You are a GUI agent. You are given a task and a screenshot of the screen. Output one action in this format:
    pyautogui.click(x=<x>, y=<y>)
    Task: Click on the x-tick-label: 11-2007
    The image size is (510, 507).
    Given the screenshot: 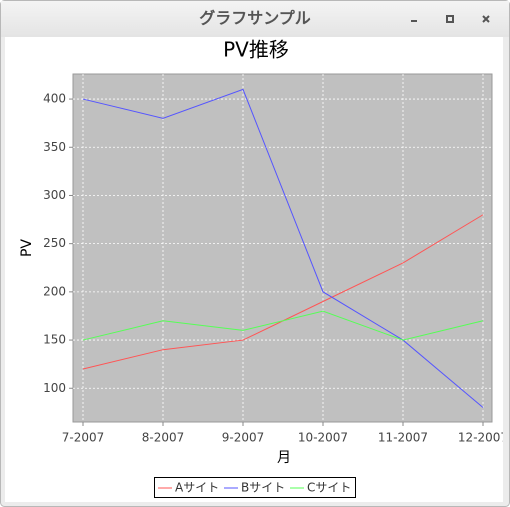 What is the action you would take?
    pyautogui.click(x=403, y=438)
    